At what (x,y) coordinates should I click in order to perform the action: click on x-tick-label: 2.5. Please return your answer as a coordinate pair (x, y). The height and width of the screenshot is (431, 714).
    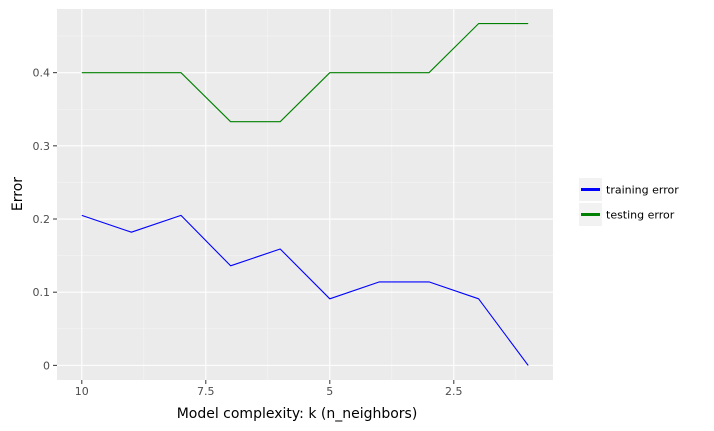
    Looking at the image, I should click on (454, 391).